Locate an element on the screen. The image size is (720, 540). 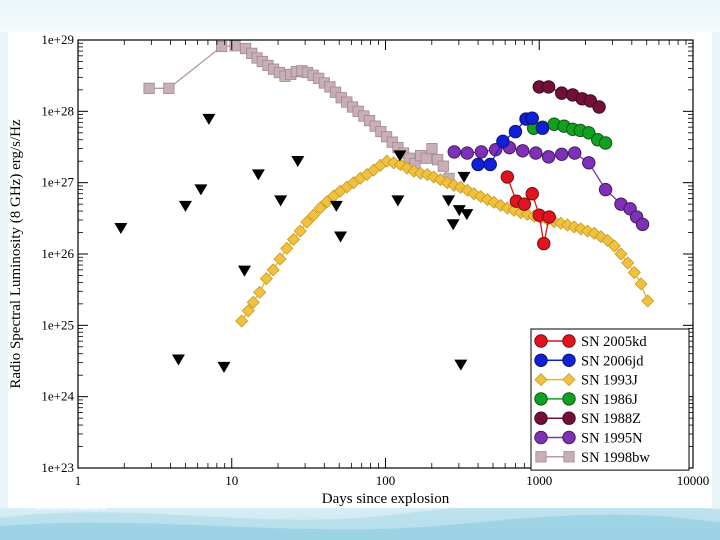
y-tick-label: 1e+24 is located at coordinates (57, 396).